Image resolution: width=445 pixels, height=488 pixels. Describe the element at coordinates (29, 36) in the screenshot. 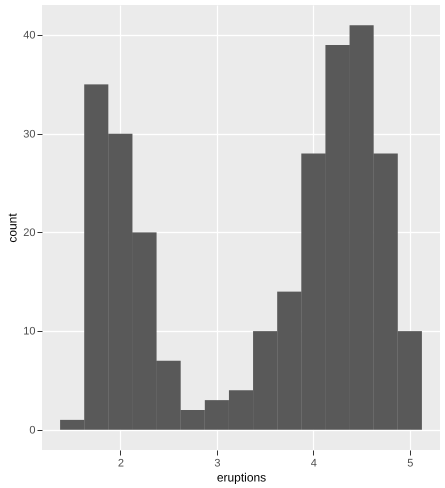

I see `y-tick-label: 40` at that location.